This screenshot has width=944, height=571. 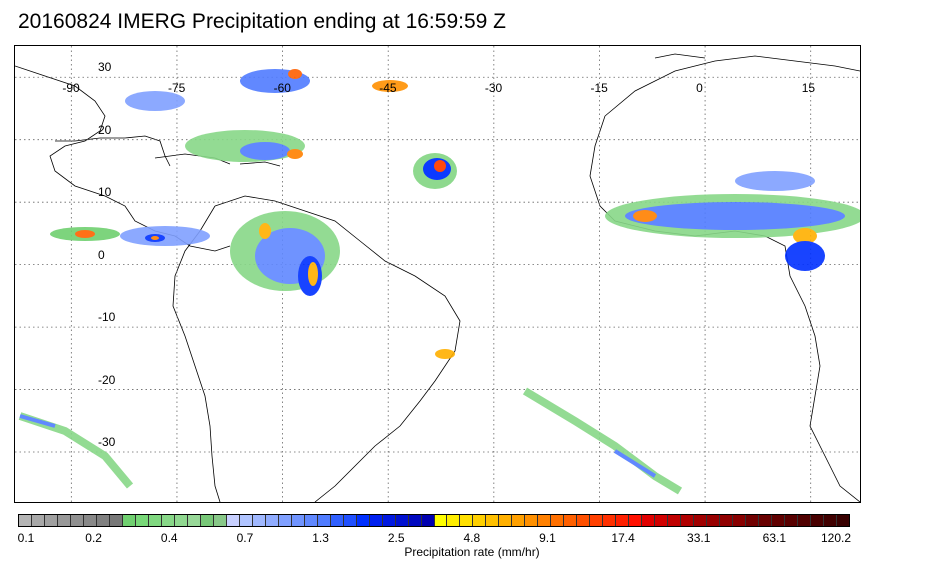 I want to click on lat-tick-label: 20, so click(x=105, y=129).